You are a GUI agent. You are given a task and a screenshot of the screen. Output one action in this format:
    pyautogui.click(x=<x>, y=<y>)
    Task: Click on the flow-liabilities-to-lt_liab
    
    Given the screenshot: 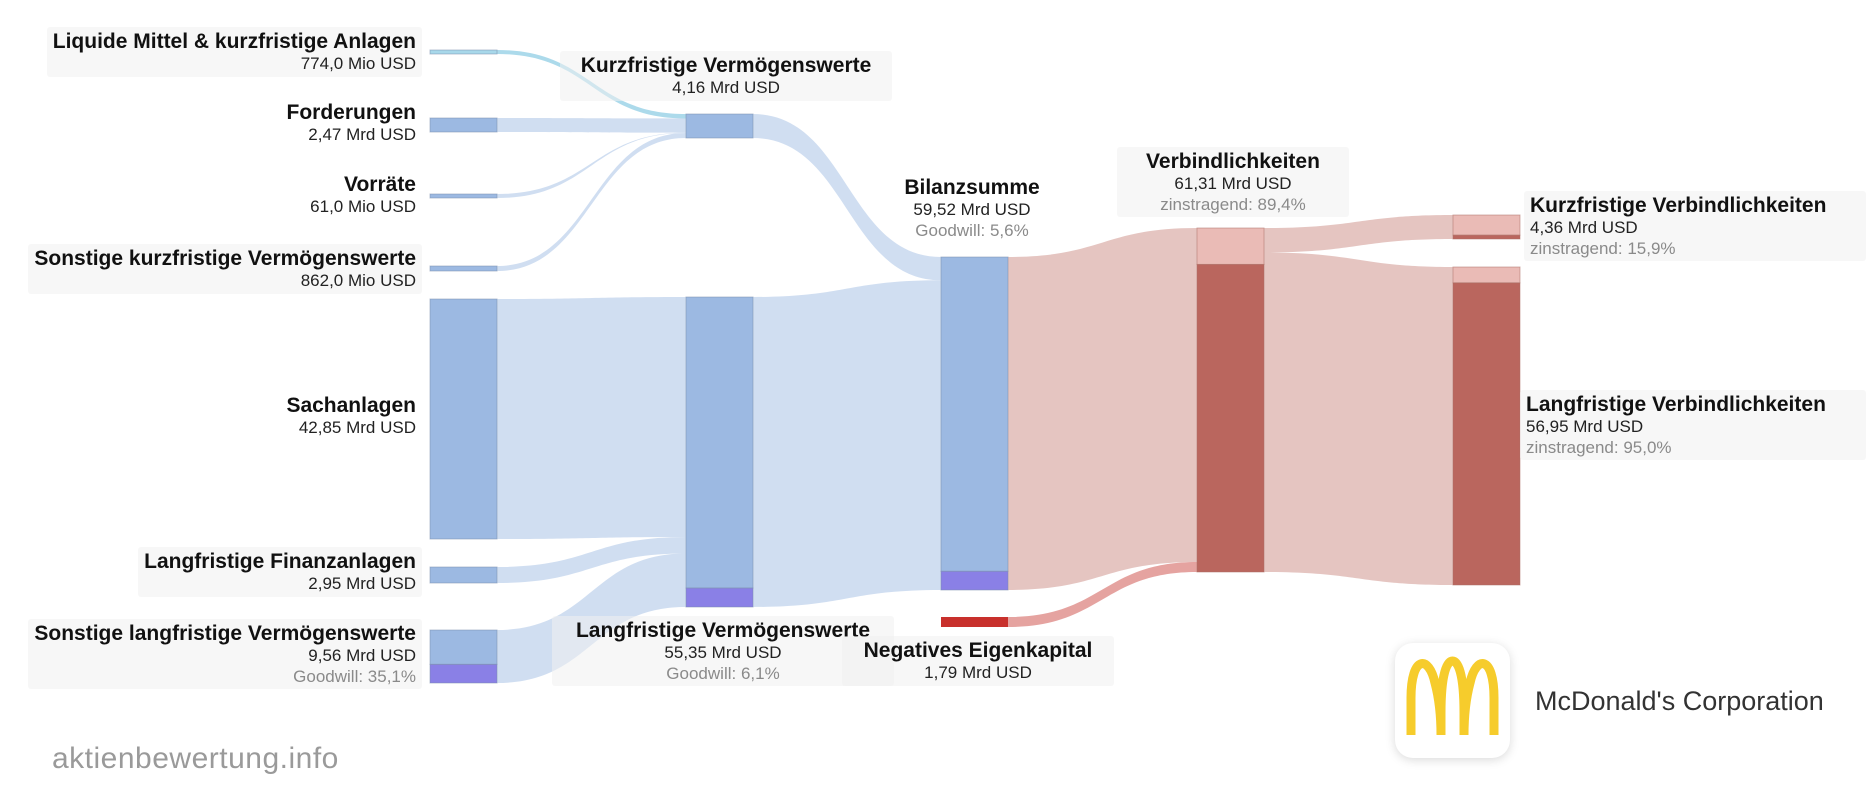 What is the action you would take?
    pyautogui.click(x=1358, y=418)
    